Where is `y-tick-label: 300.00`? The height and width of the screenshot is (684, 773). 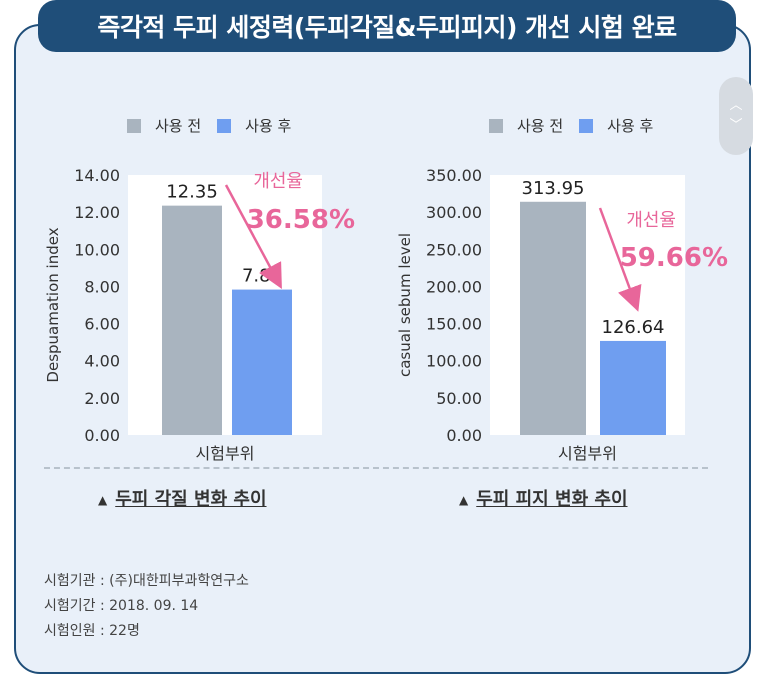
y-tick-label: 300.00 is located at coordinates (454, 212).